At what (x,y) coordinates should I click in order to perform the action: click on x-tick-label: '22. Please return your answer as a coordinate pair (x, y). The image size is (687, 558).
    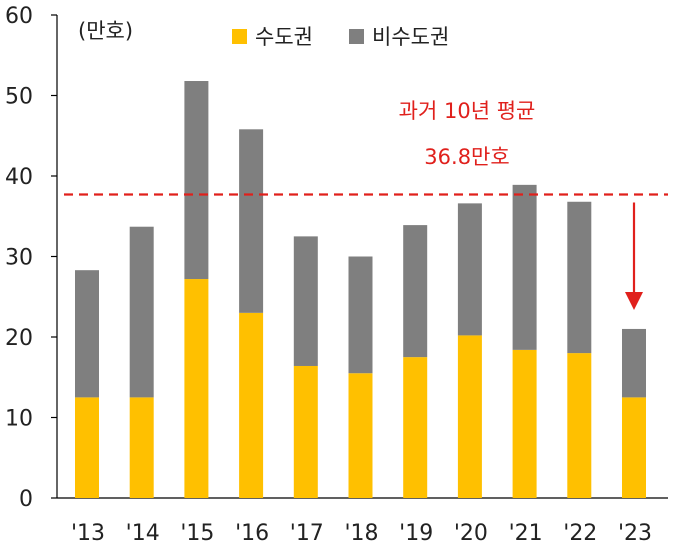
    Looking at the image, I should click on (580, 533).